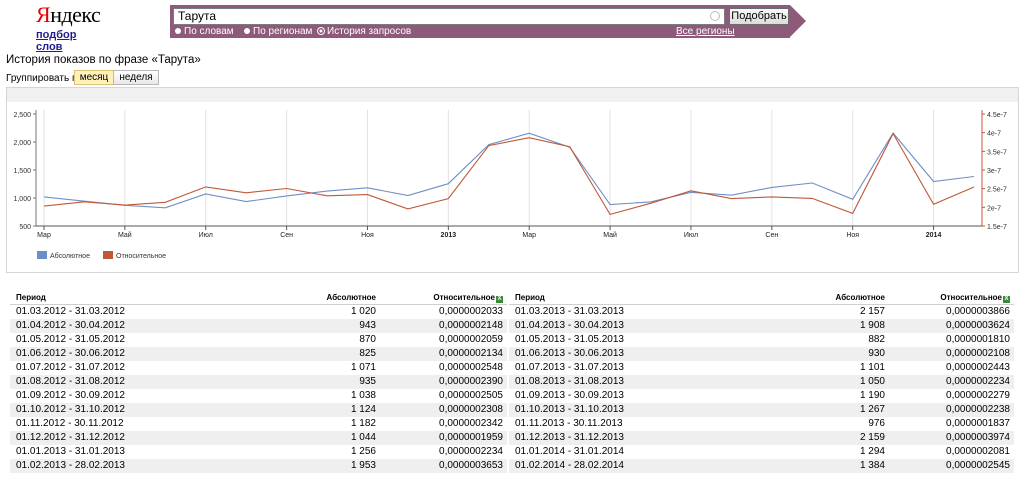 The image size is (1024, 483). Describe the element at coordinates (295, 381) in the screenshot. I see `cell-absolute: 935` at that location.